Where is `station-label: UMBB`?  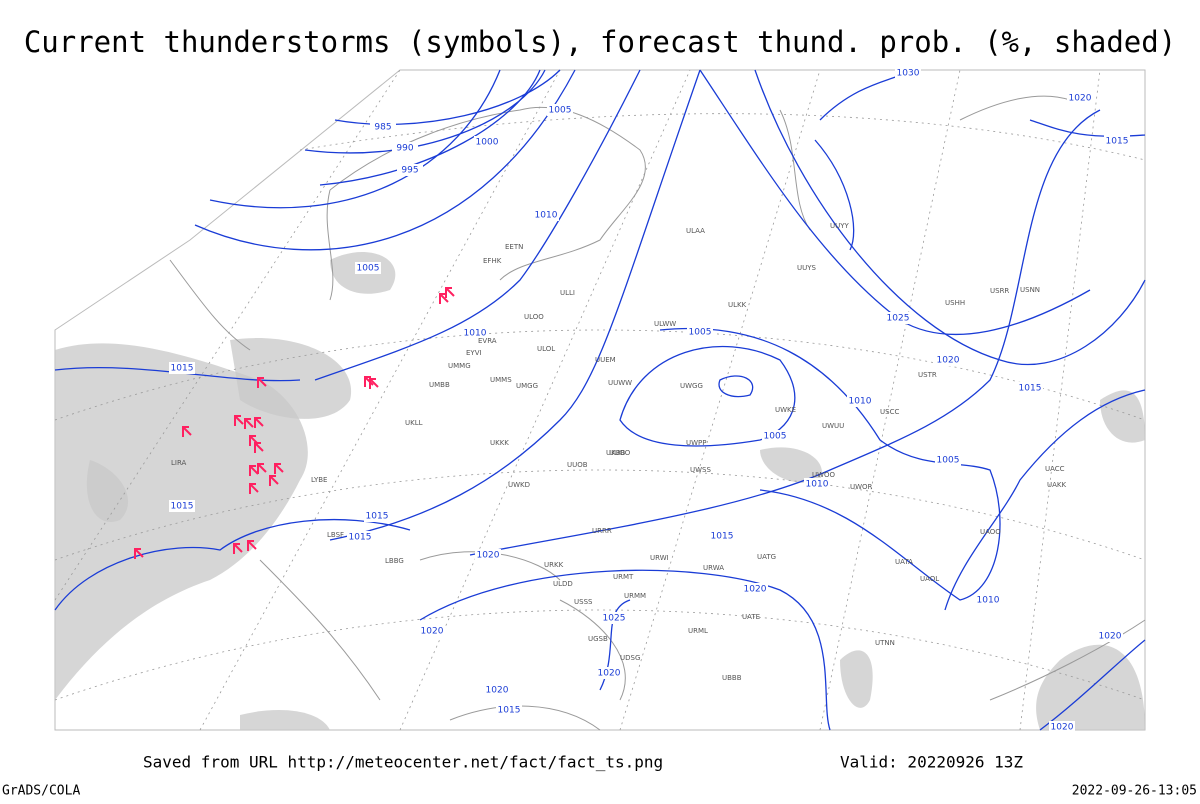
station-label: UMBB is located at coordinates (439, 385).